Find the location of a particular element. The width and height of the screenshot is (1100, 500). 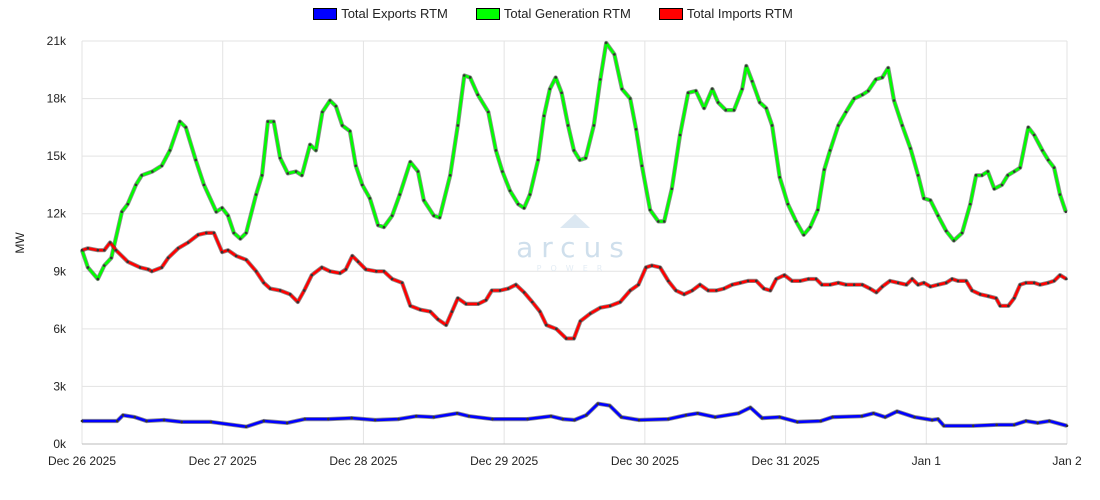

legend-swatch-imports is located at coordinates (670, 13).